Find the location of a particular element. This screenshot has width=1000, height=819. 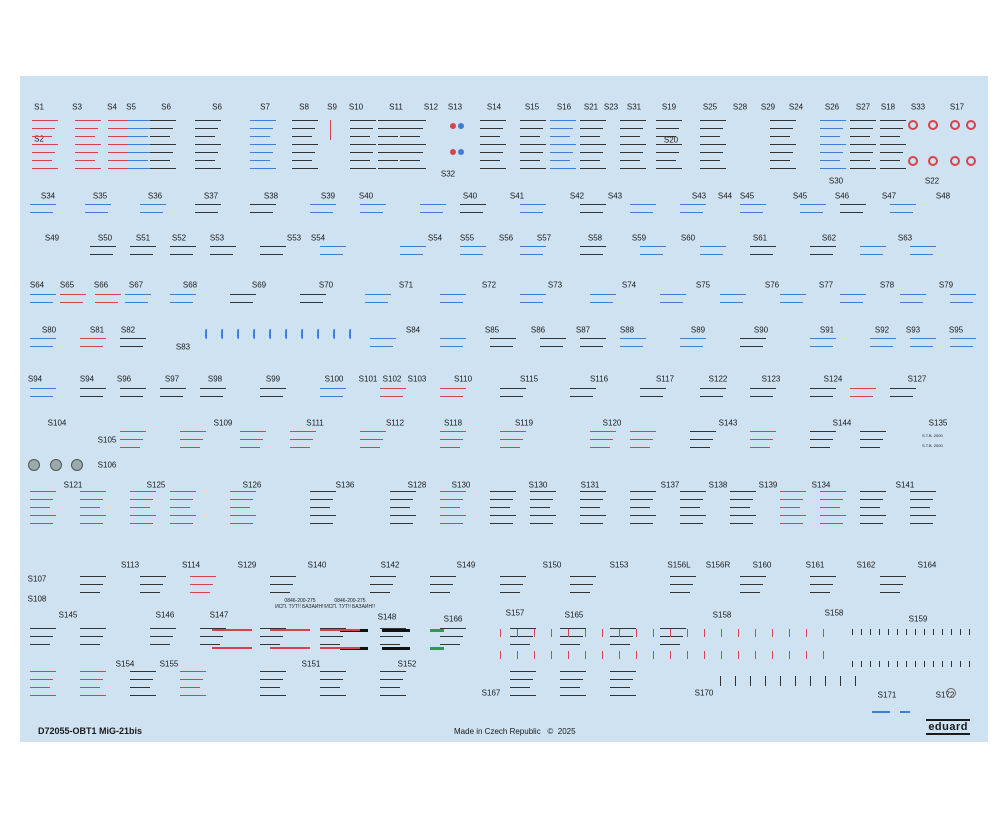

decal-label: S30 is located at coordinates (836, 181).